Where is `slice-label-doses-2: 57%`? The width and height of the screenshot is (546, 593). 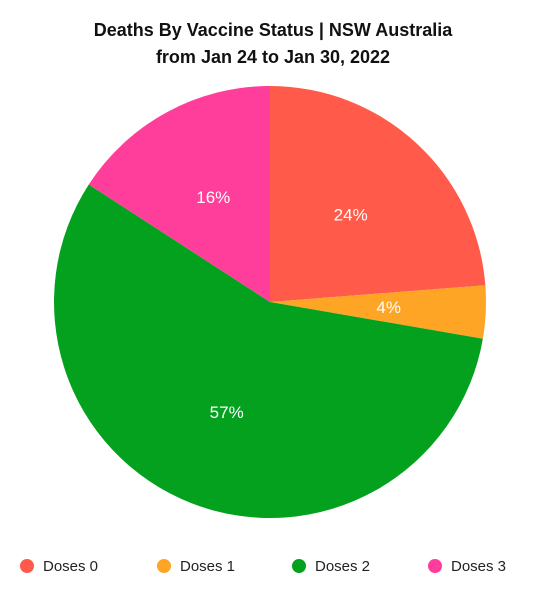
slice-label-doses-2: 57% is located at coordinates (227, 412).